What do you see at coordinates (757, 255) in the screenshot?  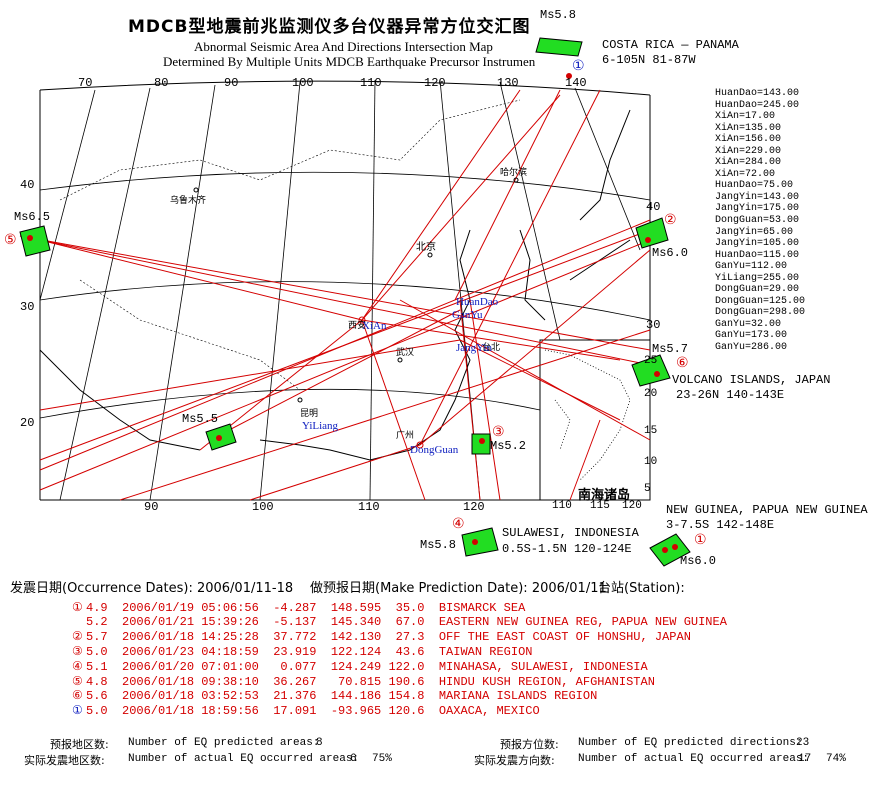 I see `azimuth-entry: HuanDao=115.00` at bounding box center [757, 255].